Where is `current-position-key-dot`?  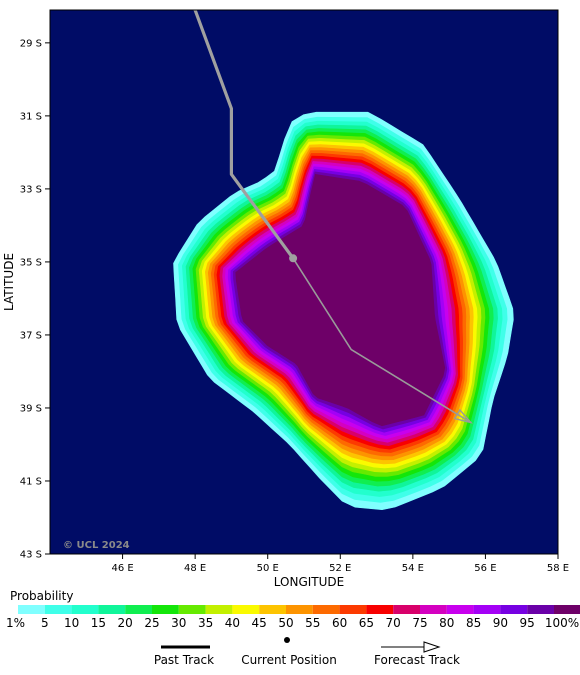
current-position-key-dot is located at coordinates (287, 640).